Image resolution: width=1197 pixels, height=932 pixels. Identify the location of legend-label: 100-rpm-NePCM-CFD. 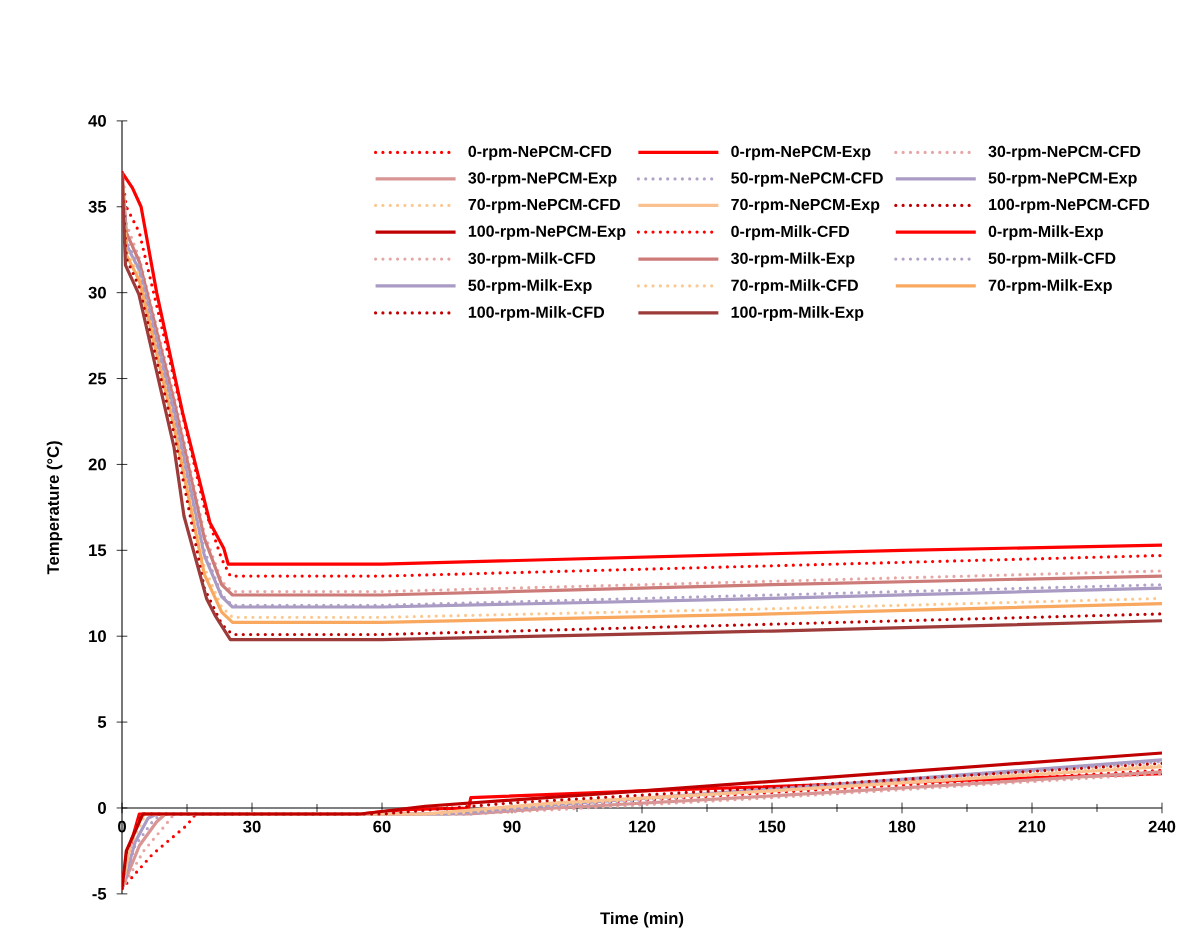
(1069, 206).